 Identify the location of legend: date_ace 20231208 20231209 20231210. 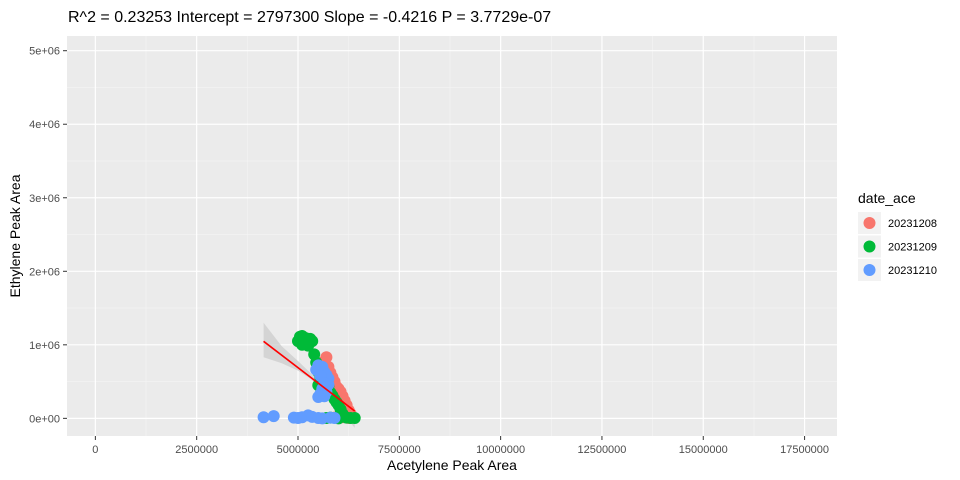
(897, 235).